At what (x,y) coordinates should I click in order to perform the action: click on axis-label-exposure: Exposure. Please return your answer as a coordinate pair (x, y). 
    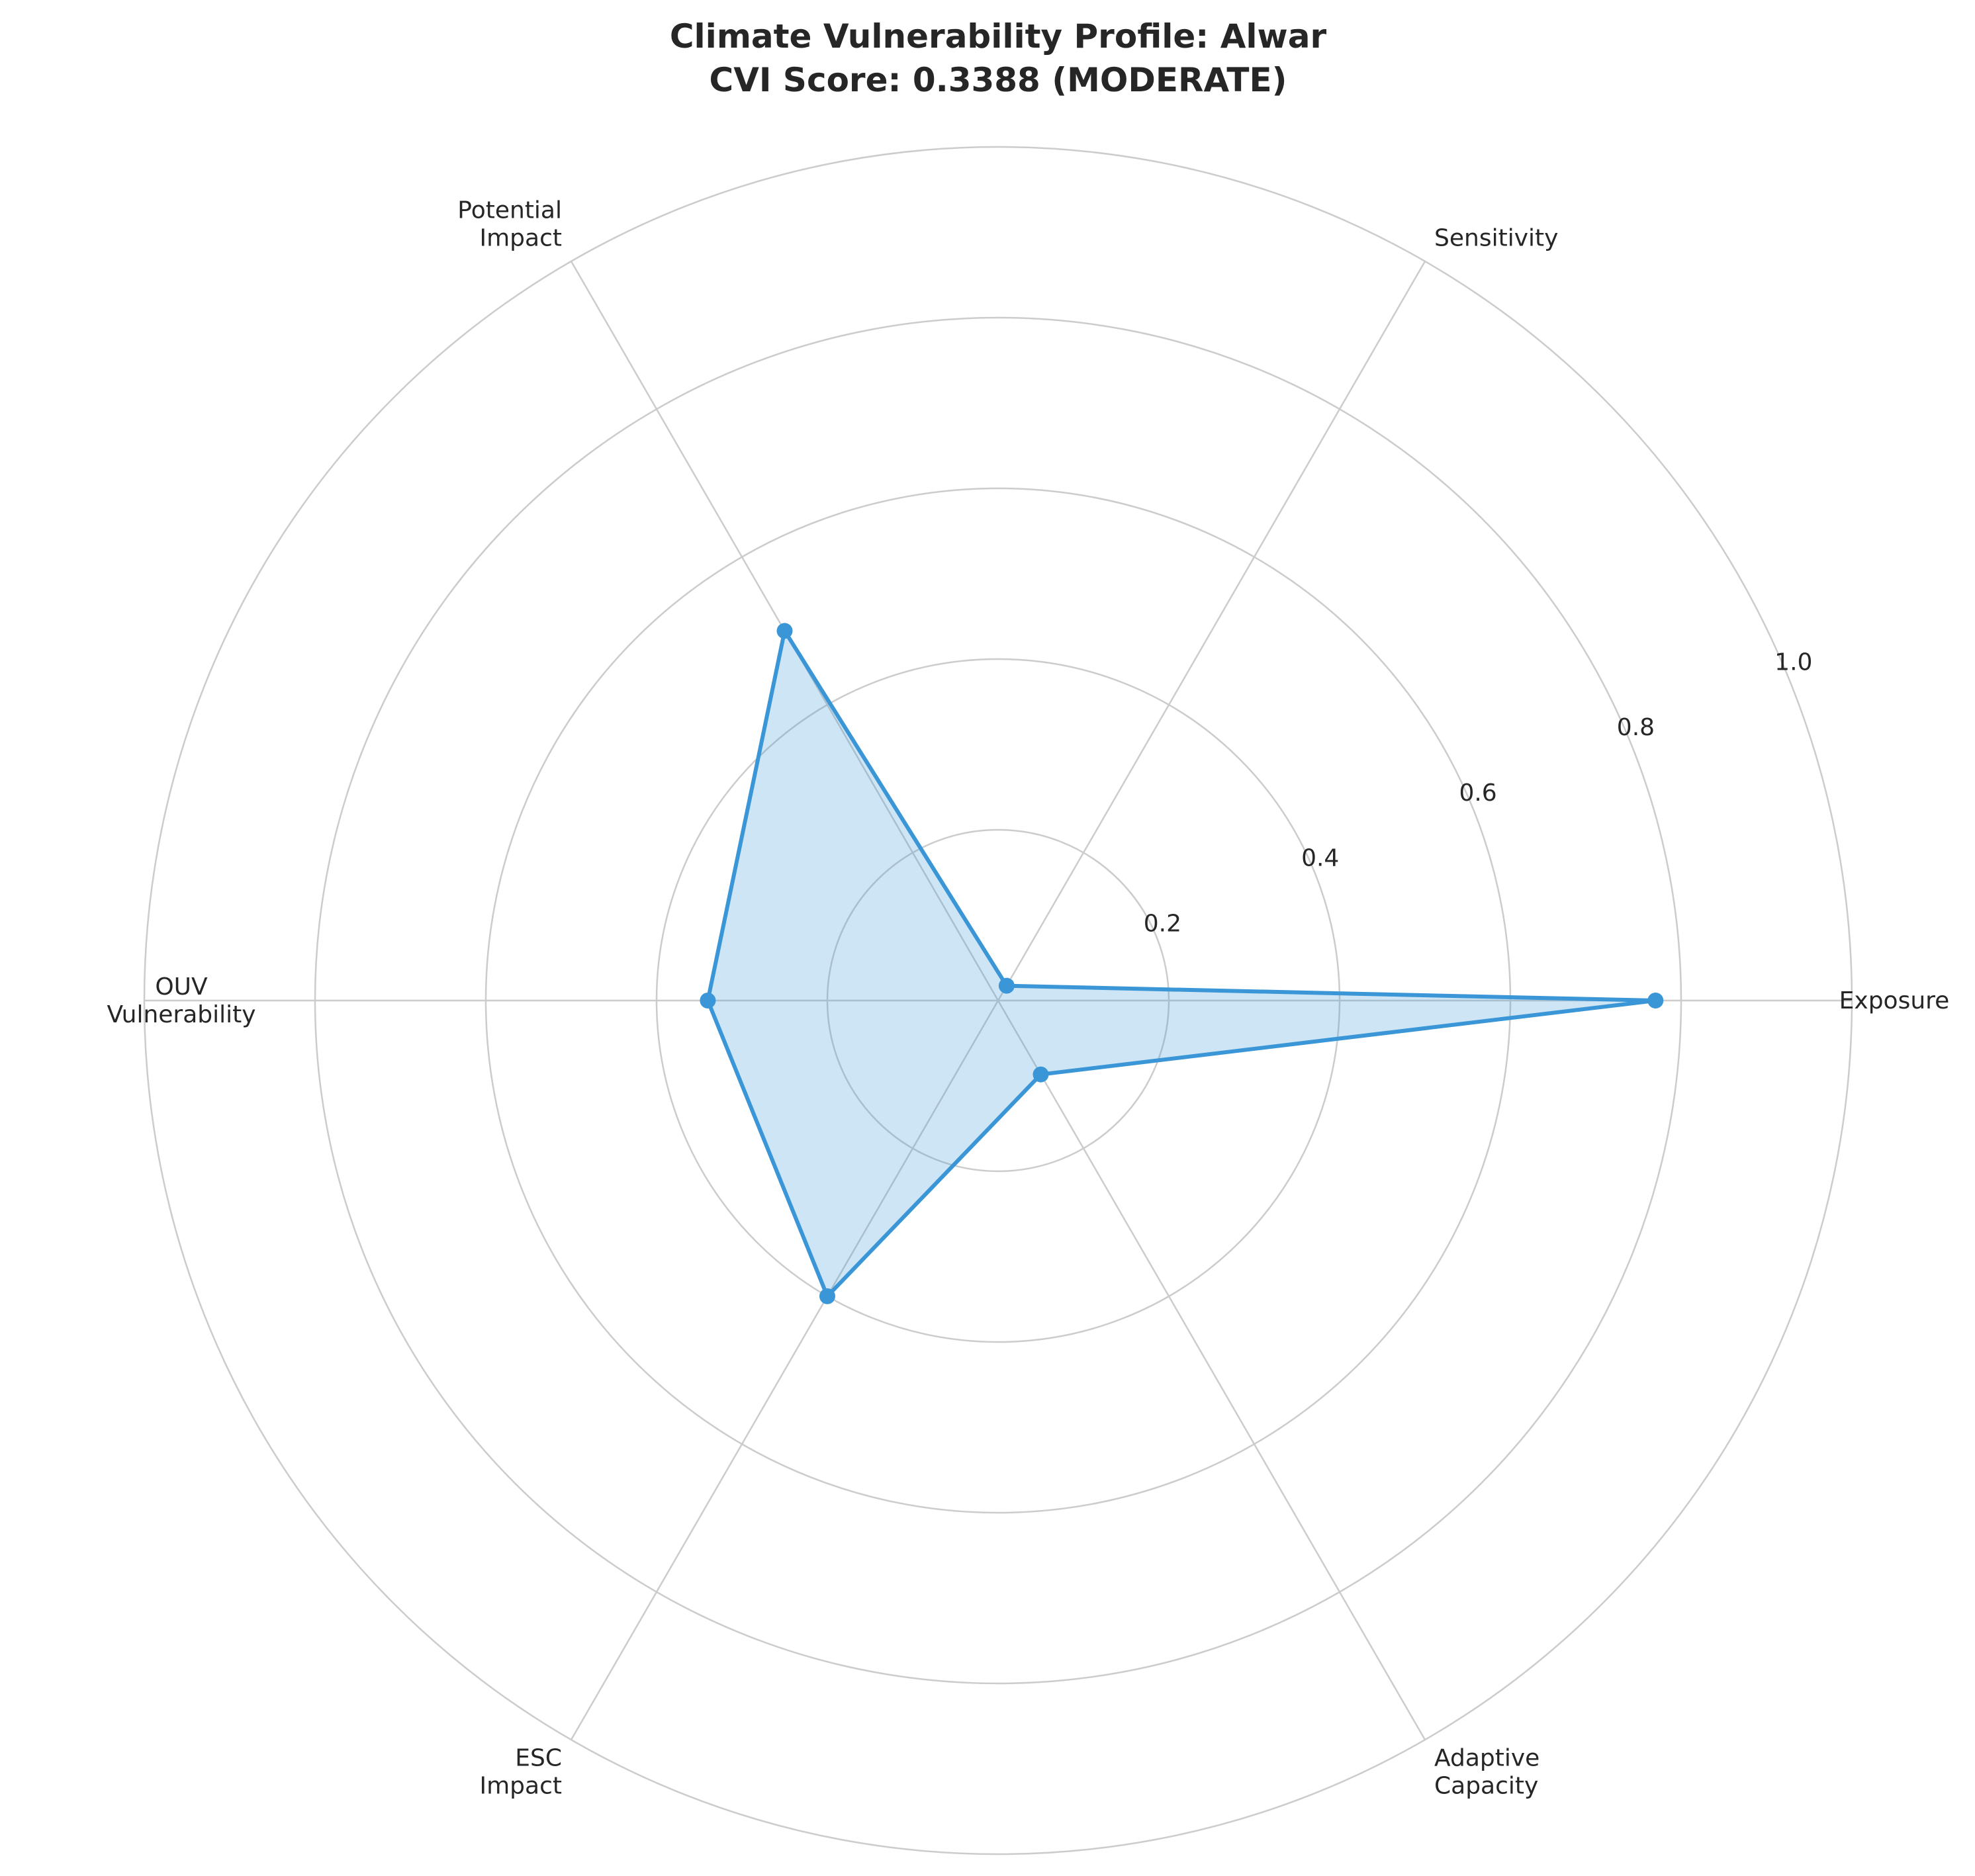
    Looking at the image, I should click on (1894, 1001).